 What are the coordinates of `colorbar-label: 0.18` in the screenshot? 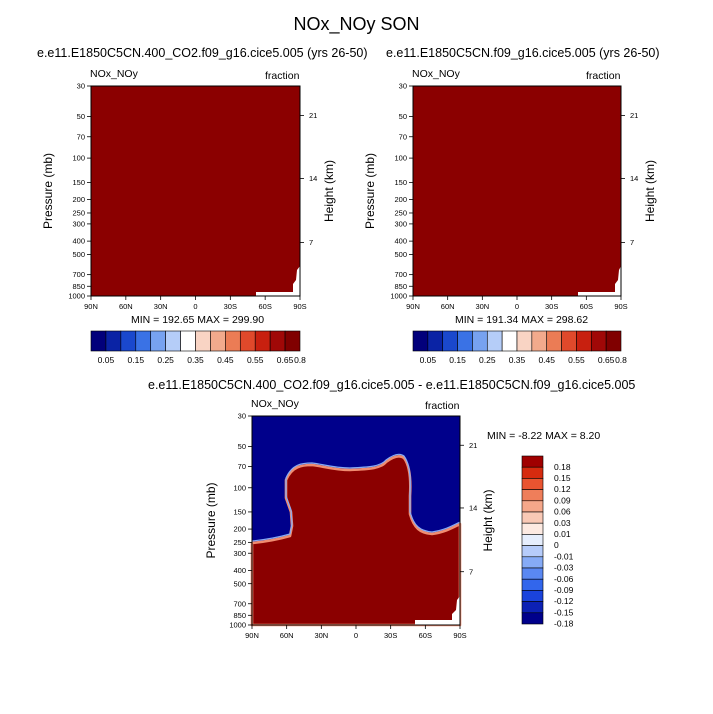 It's located at (562, 467).